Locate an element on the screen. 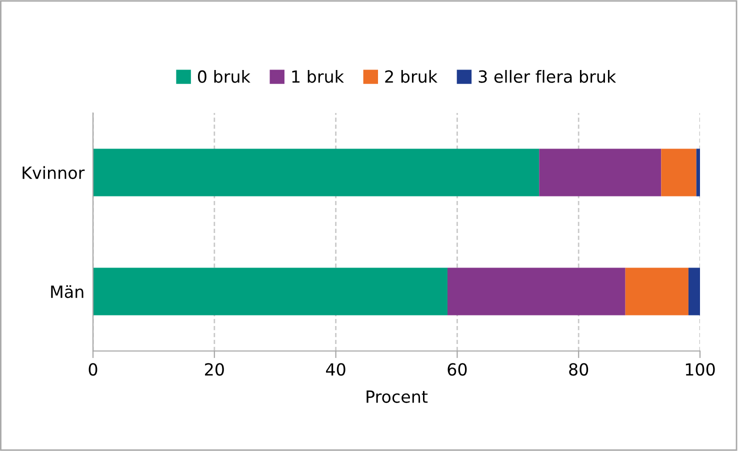  x-tick-label: 0 is located at coordinates (93, 369).